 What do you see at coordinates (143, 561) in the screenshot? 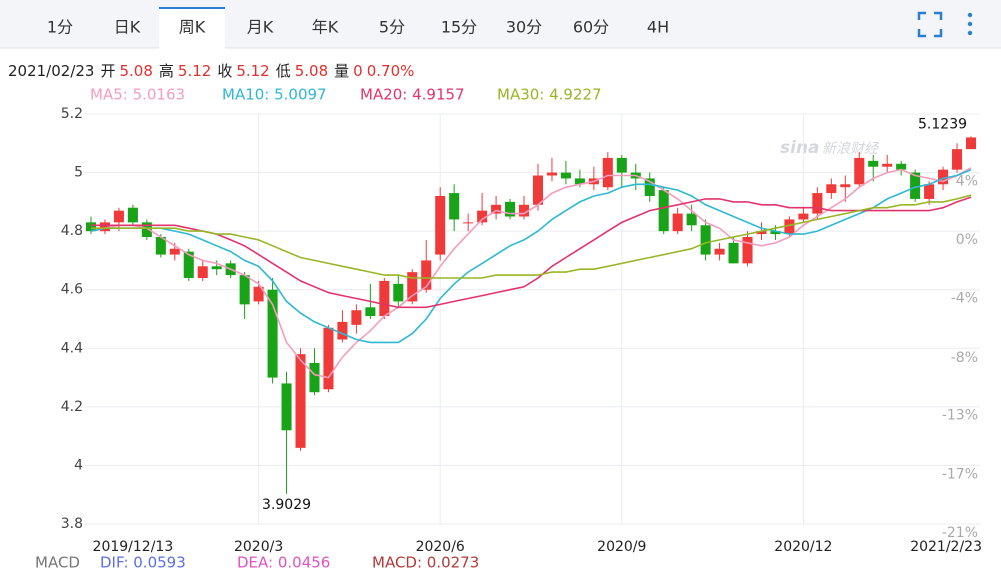
I see `macd-legend: DIF: 0.0593` at bounding box center [143, 561].